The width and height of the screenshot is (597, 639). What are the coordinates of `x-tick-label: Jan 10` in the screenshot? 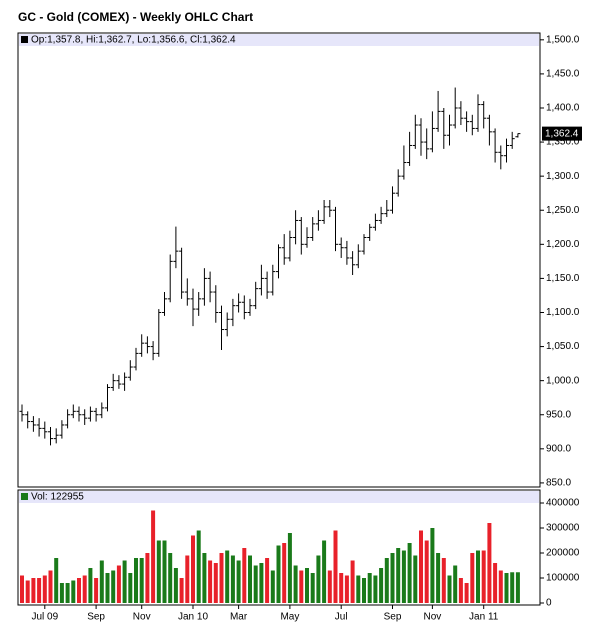 It's located at (193, 617).